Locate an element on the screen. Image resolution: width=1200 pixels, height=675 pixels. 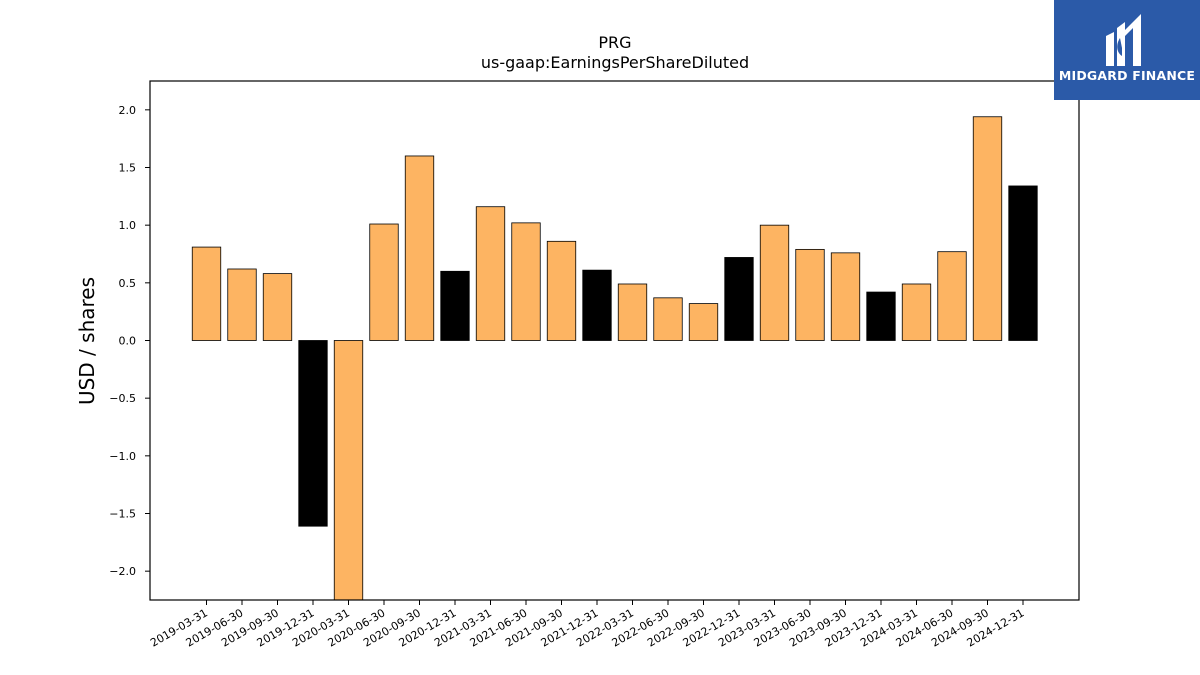
midgard-finance-logo: MIDGARD FINANCE is located at coordinates (1127, 50).